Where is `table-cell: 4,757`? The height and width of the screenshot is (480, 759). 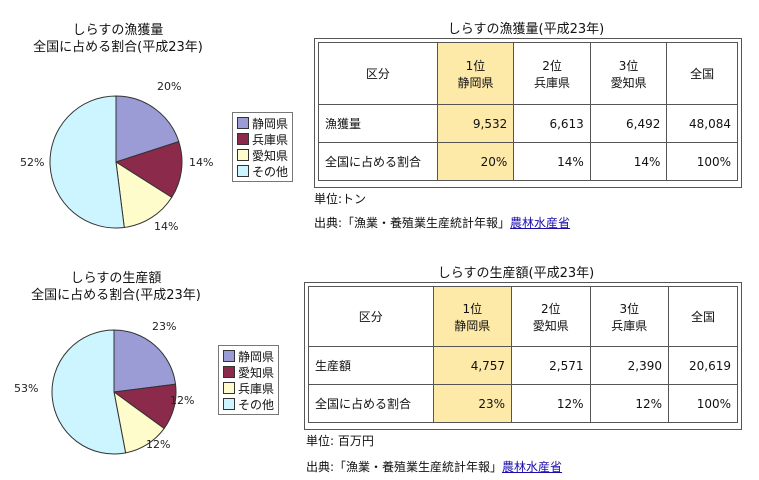
table-cell: 4,757 is located at coordinates (472, 365).